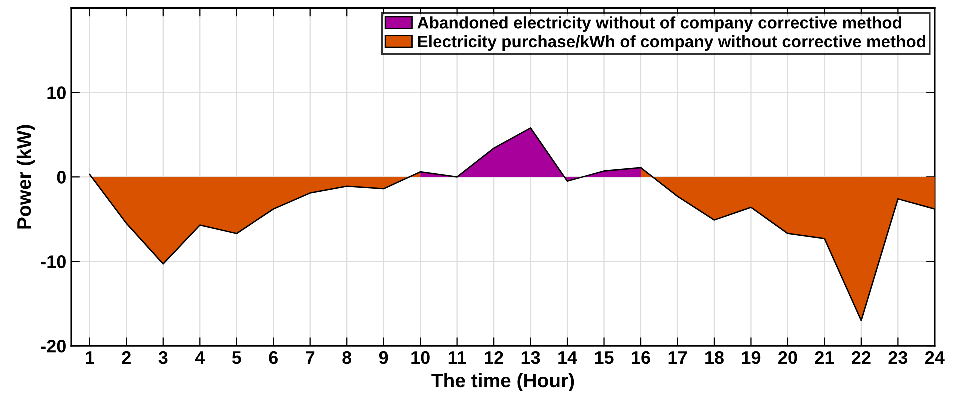 This screenshot has width=954, height=412. I want to click on legend-label: Electricity purchase/kWh of company without corrective method, so click(672, 43).